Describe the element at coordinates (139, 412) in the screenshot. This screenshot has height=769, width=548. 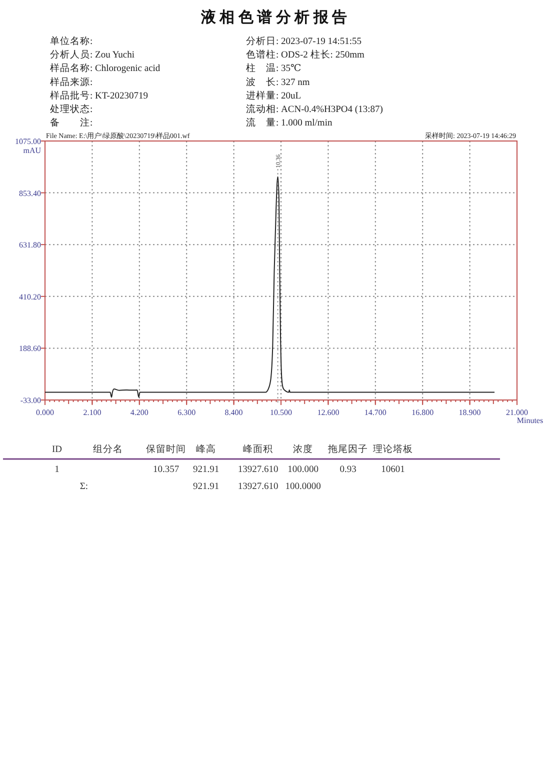
I see `x-tick-label: 4.200` at that location.